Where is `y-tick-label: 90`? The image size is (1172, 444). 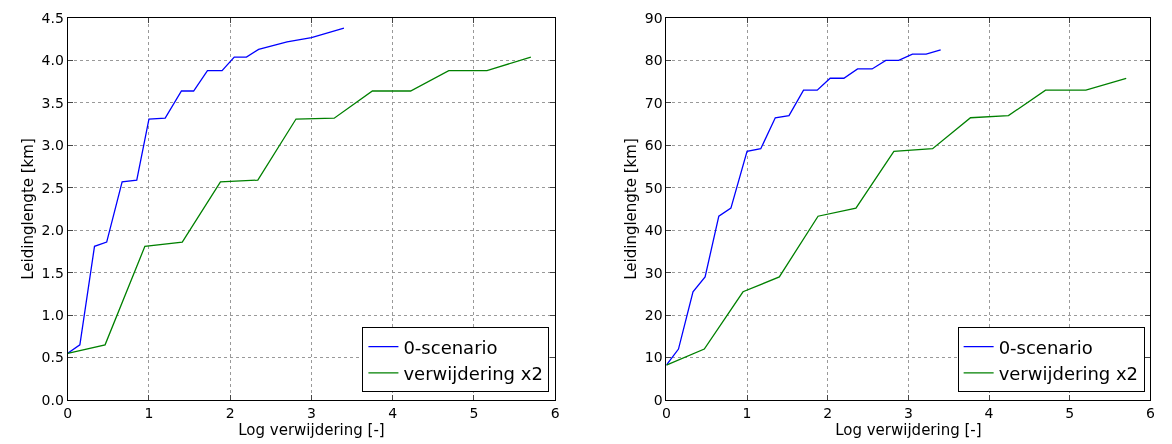
y-tick-label: 90 is located at coordinates (653, 17).